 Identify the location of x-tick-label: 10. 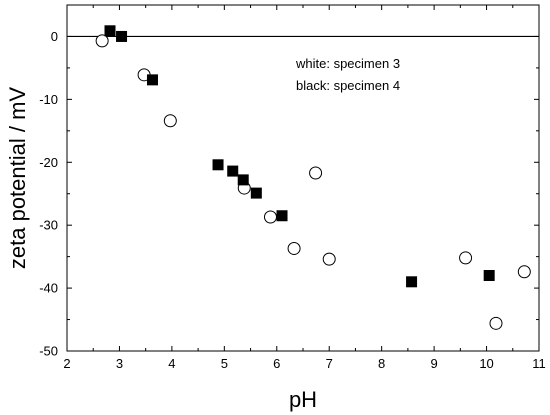
(486, 363).